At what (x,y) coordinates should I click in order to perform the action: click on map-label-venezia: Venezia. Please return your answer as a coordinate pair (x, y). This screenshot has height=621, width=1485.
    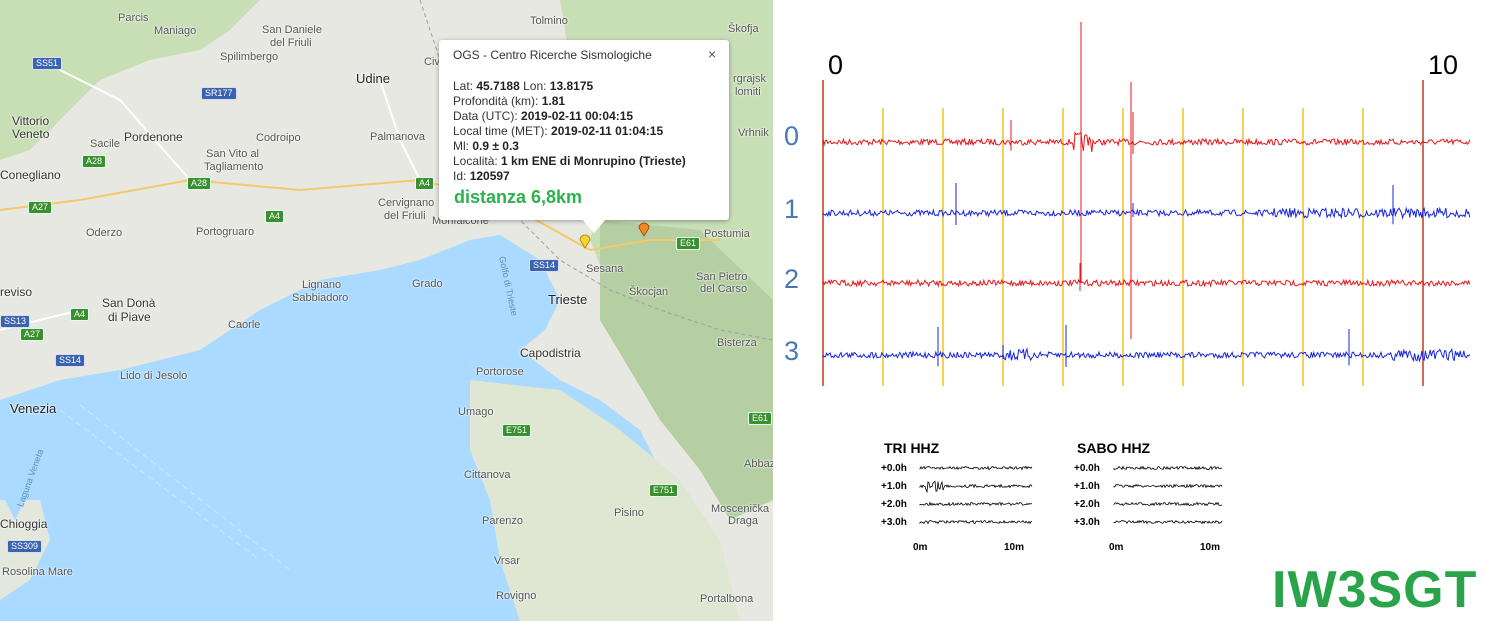
    Looking at the image, I should click on (33, 408).